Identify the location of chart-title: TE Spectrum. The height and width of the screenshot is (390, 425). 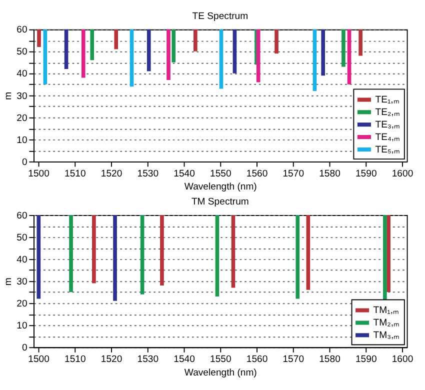
(220, 16).